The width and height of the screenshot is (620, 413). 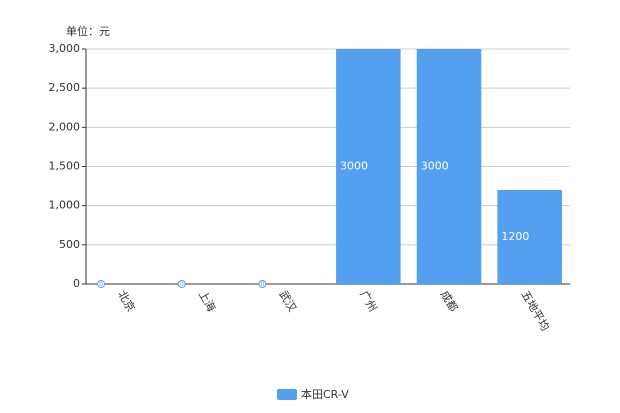 I want to click on x-tick-label: 五地平均, so click(x=534, y=311).